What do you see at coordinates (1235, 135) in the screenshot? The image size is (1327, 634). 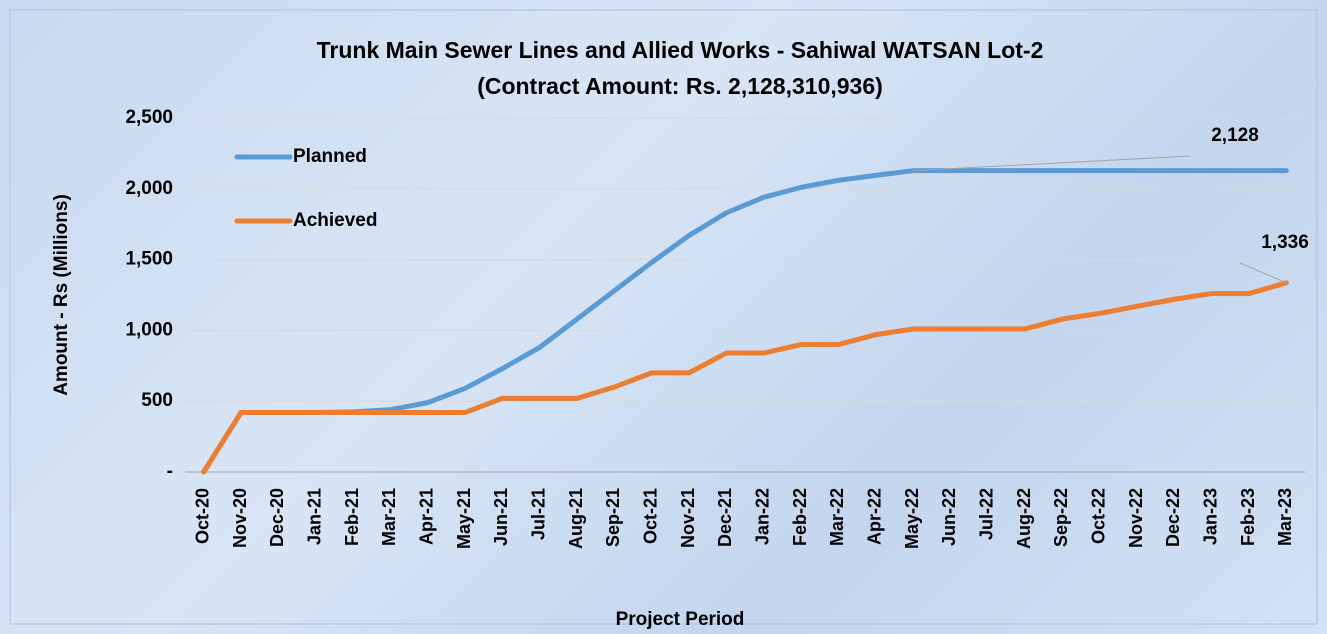 I see `data-label: 2,128` at bounding box center [1235, 135].